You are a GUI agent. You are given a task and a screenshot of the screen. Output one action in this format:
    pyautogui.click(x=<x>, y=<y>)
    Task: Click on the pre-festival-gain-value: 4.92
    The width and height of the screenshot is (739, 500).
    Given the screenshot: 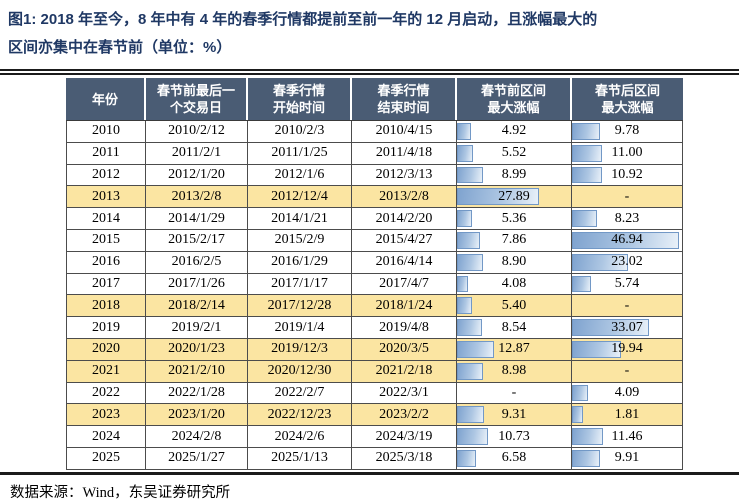 What is the action you would take?
    pyautogui.click(x=514, y=131)
    